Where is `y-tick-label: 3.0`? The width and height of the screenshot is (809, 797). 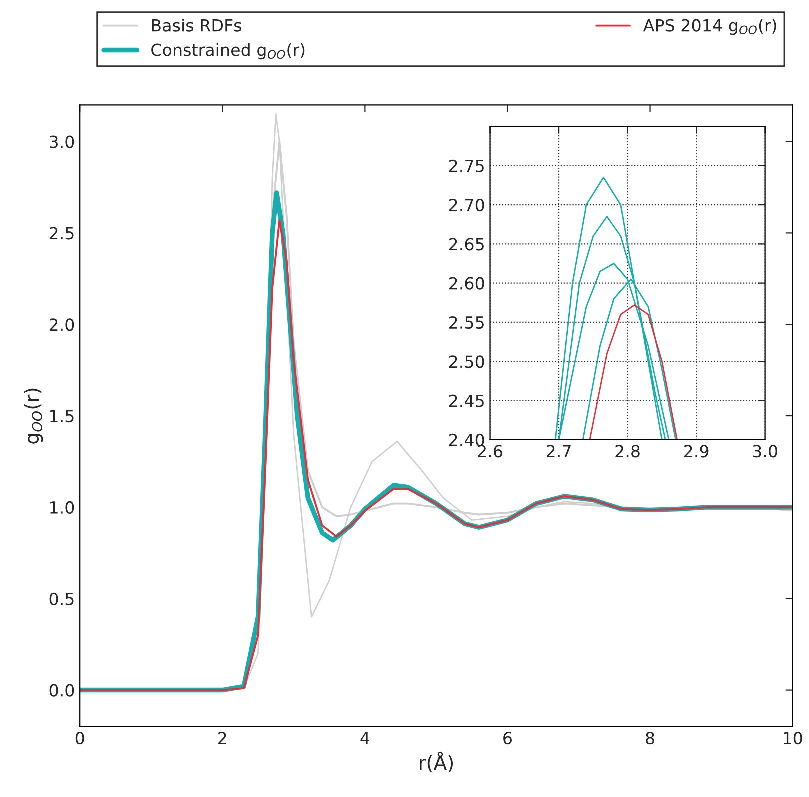 y-tick-label: 3.0 is located at coordinates (62, 142).